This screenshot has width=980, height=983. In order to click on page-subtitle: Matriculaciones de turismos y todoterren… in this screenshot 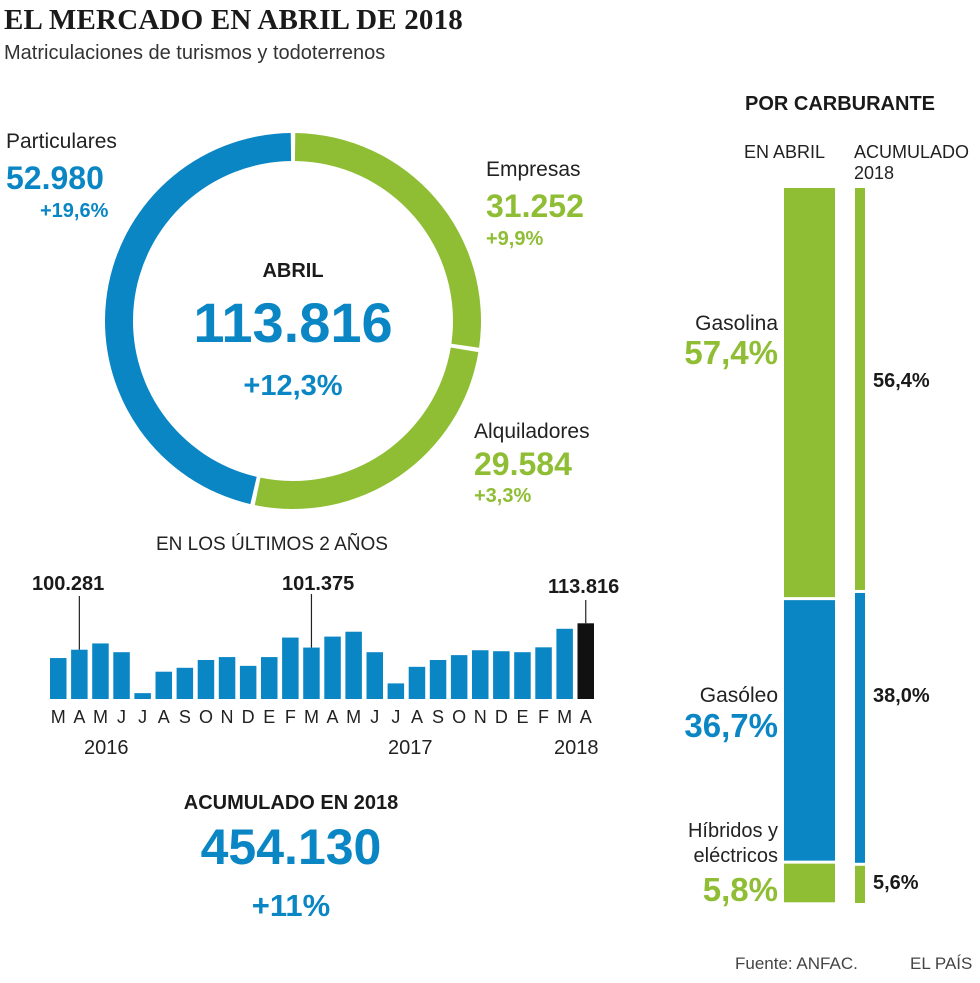, I will do `click(195, 53)`.